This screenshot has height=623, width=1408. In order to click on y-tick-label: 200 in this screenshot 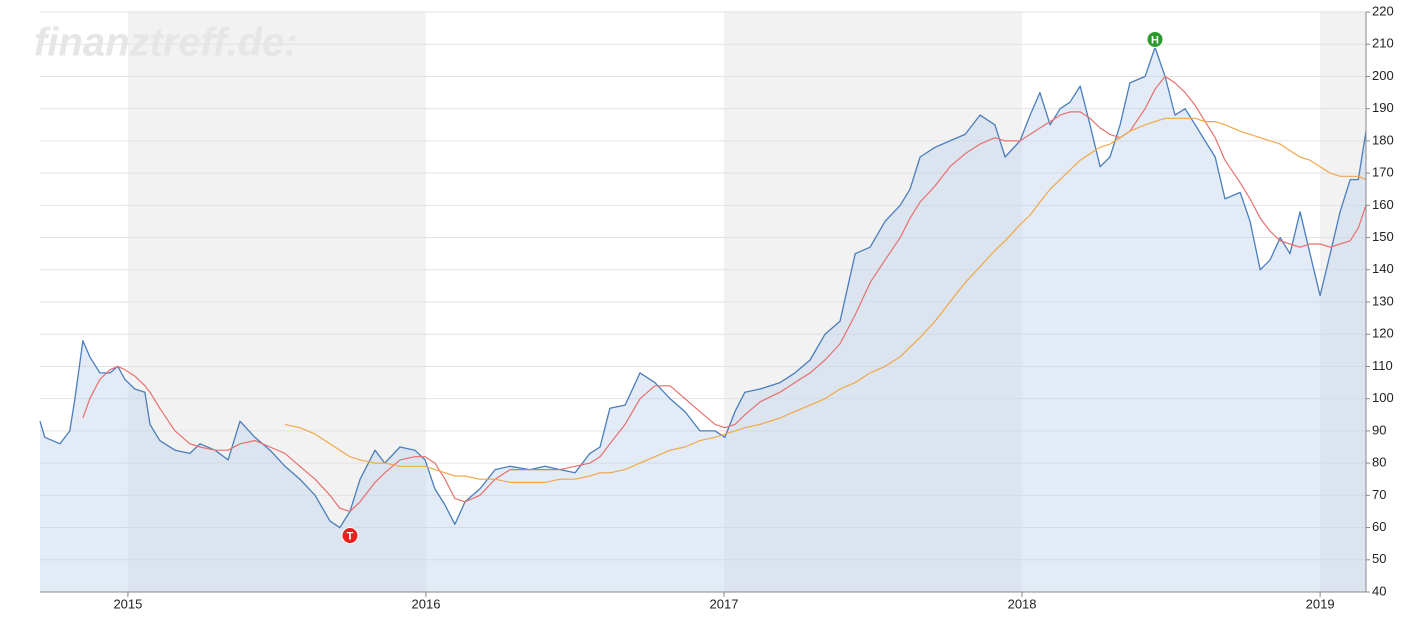, I will do `click(1383, 75)`.